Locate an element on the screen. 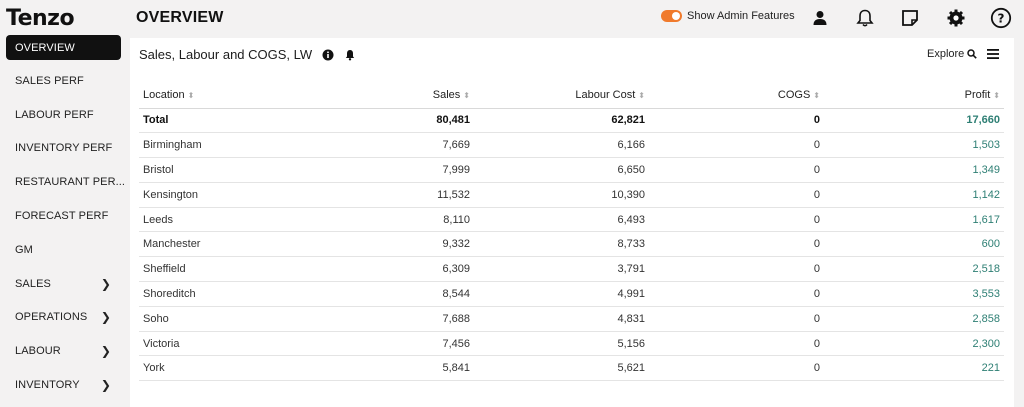  cell-location: Victoria is located at coordinates (199, 344).